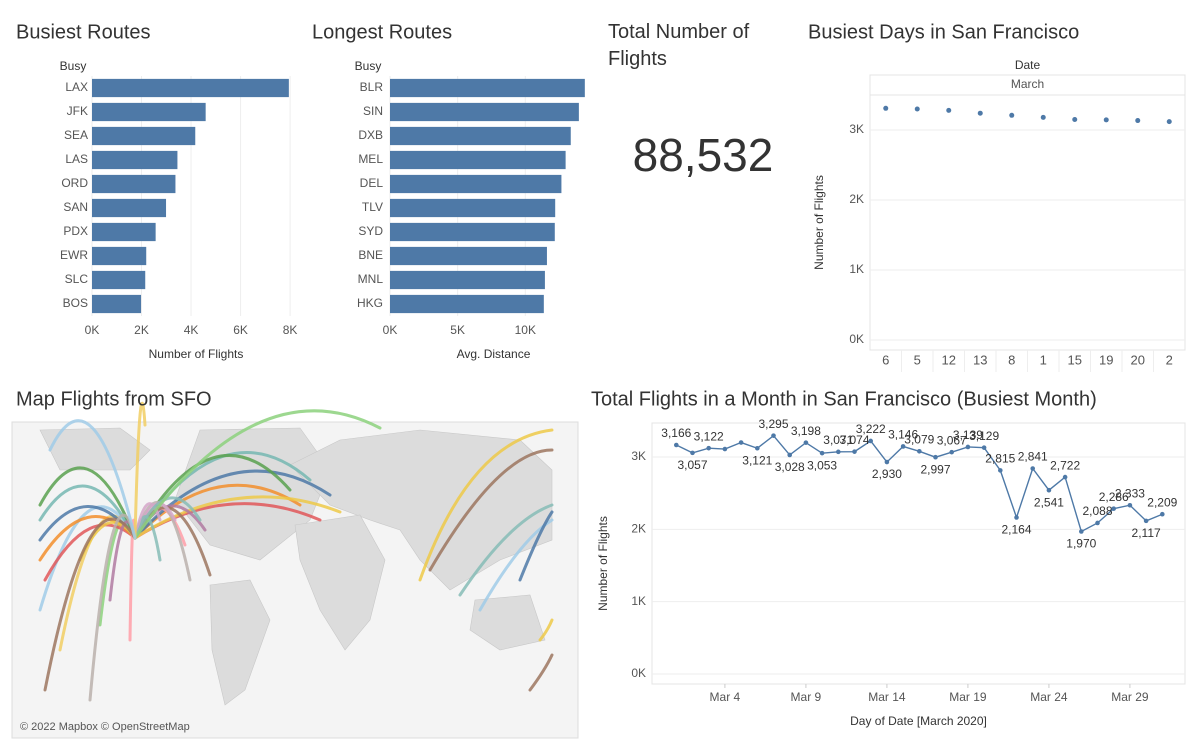 The height and width of the screenshot is (750, 1200). Describe the element at coordinates (1075, 359) in the screenshot. I see `x-tick-label: 15` at that location.